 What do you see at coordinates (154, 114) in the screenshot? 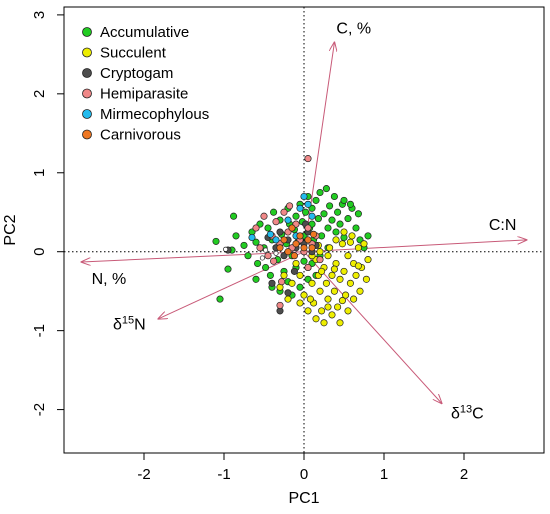
I see `legend-label: Mirmecophylous` at bounding box center [154, 114].